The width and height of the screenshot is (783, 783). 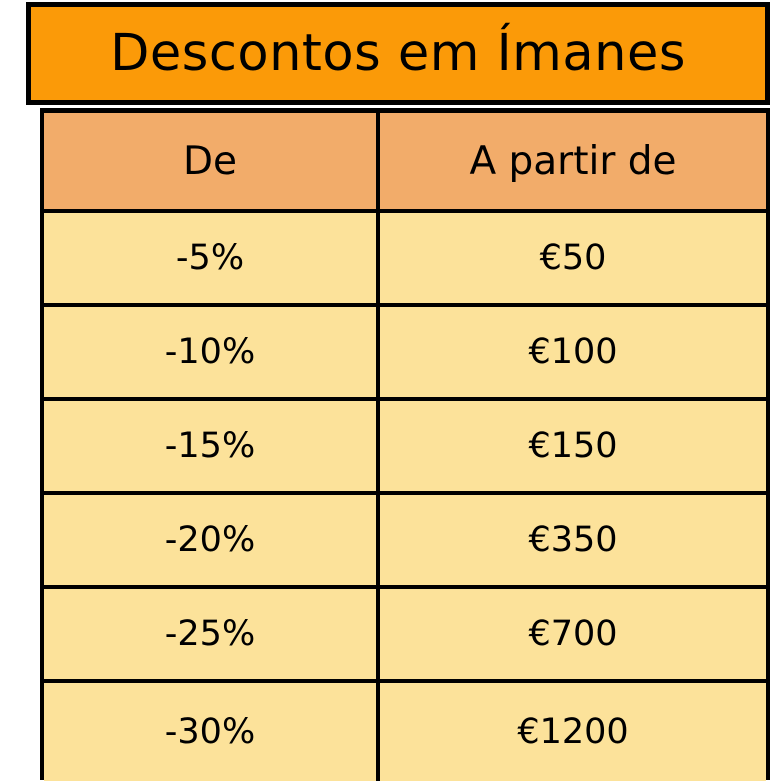 What do you see at coordinates (212, 161) in the screenshot?
I see `column-header-discount: De` at bounding box center [212, 161].